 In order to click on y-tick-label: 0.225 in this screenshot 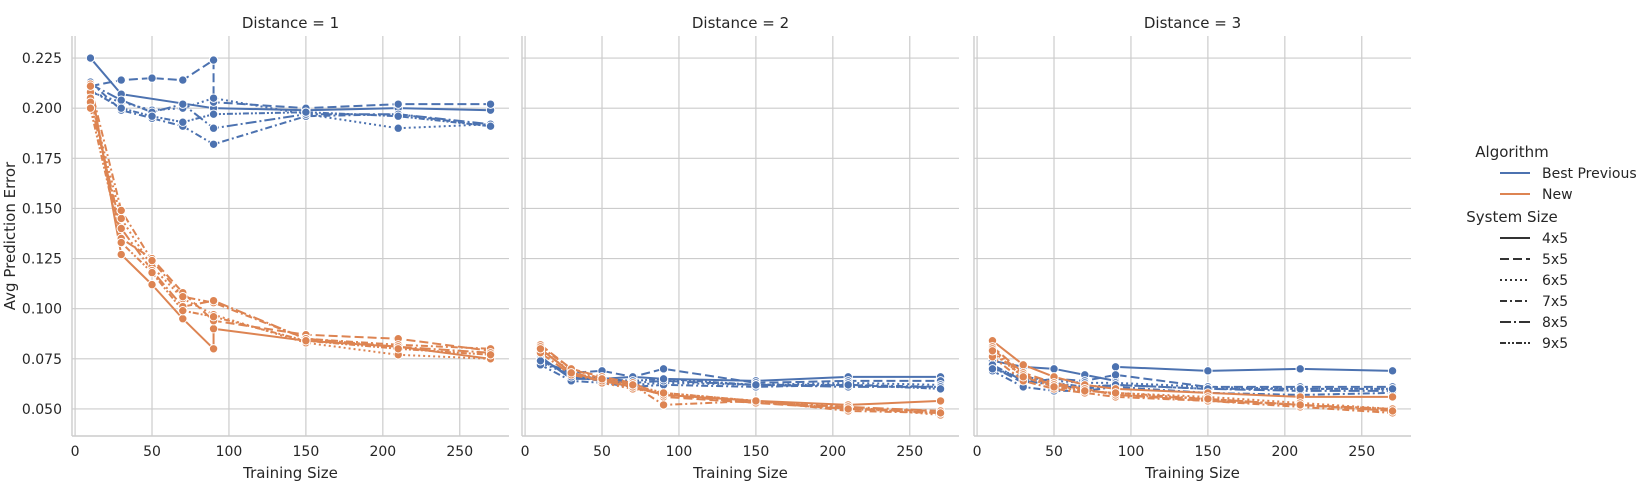, I will do `click(42, 59)`.